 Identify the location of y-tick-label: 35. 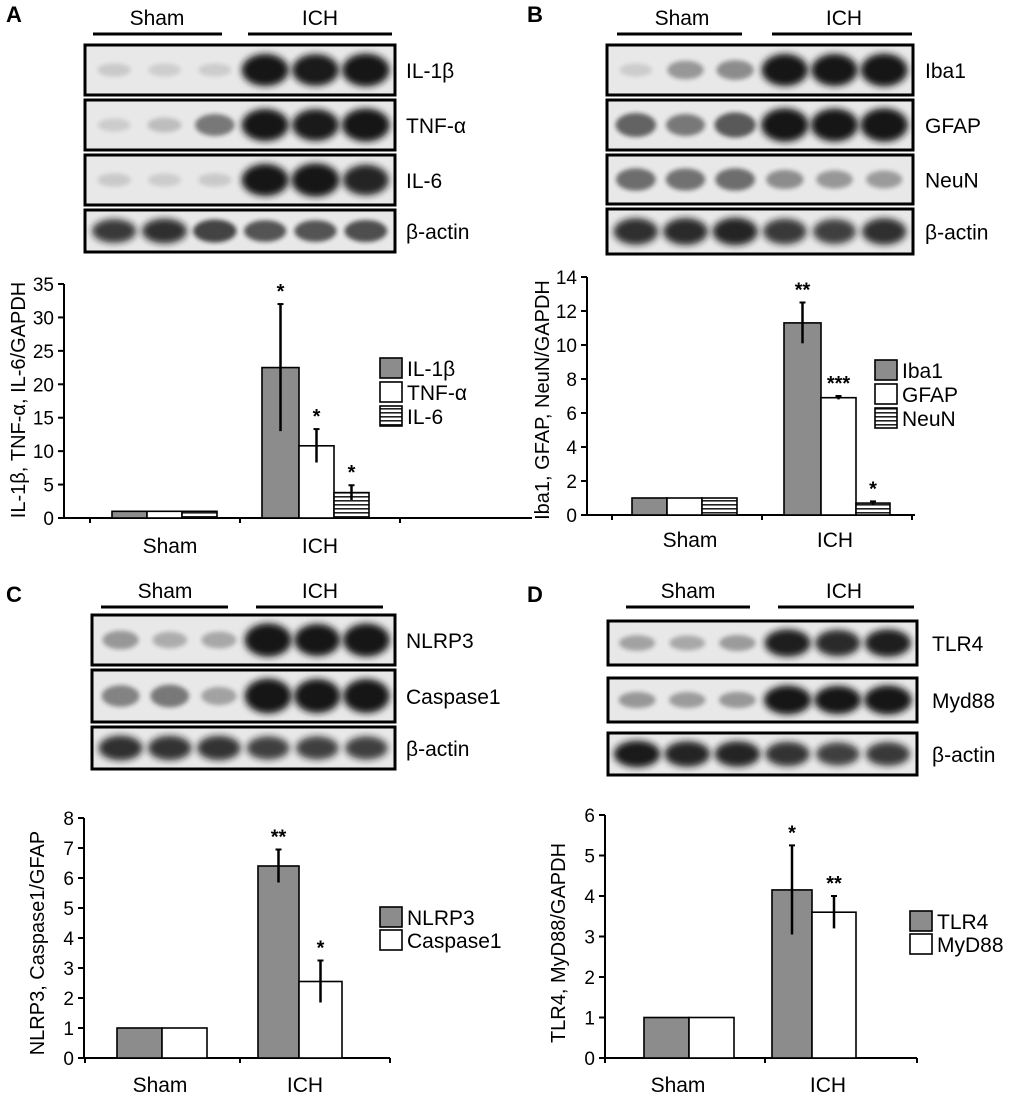
(43, 285).